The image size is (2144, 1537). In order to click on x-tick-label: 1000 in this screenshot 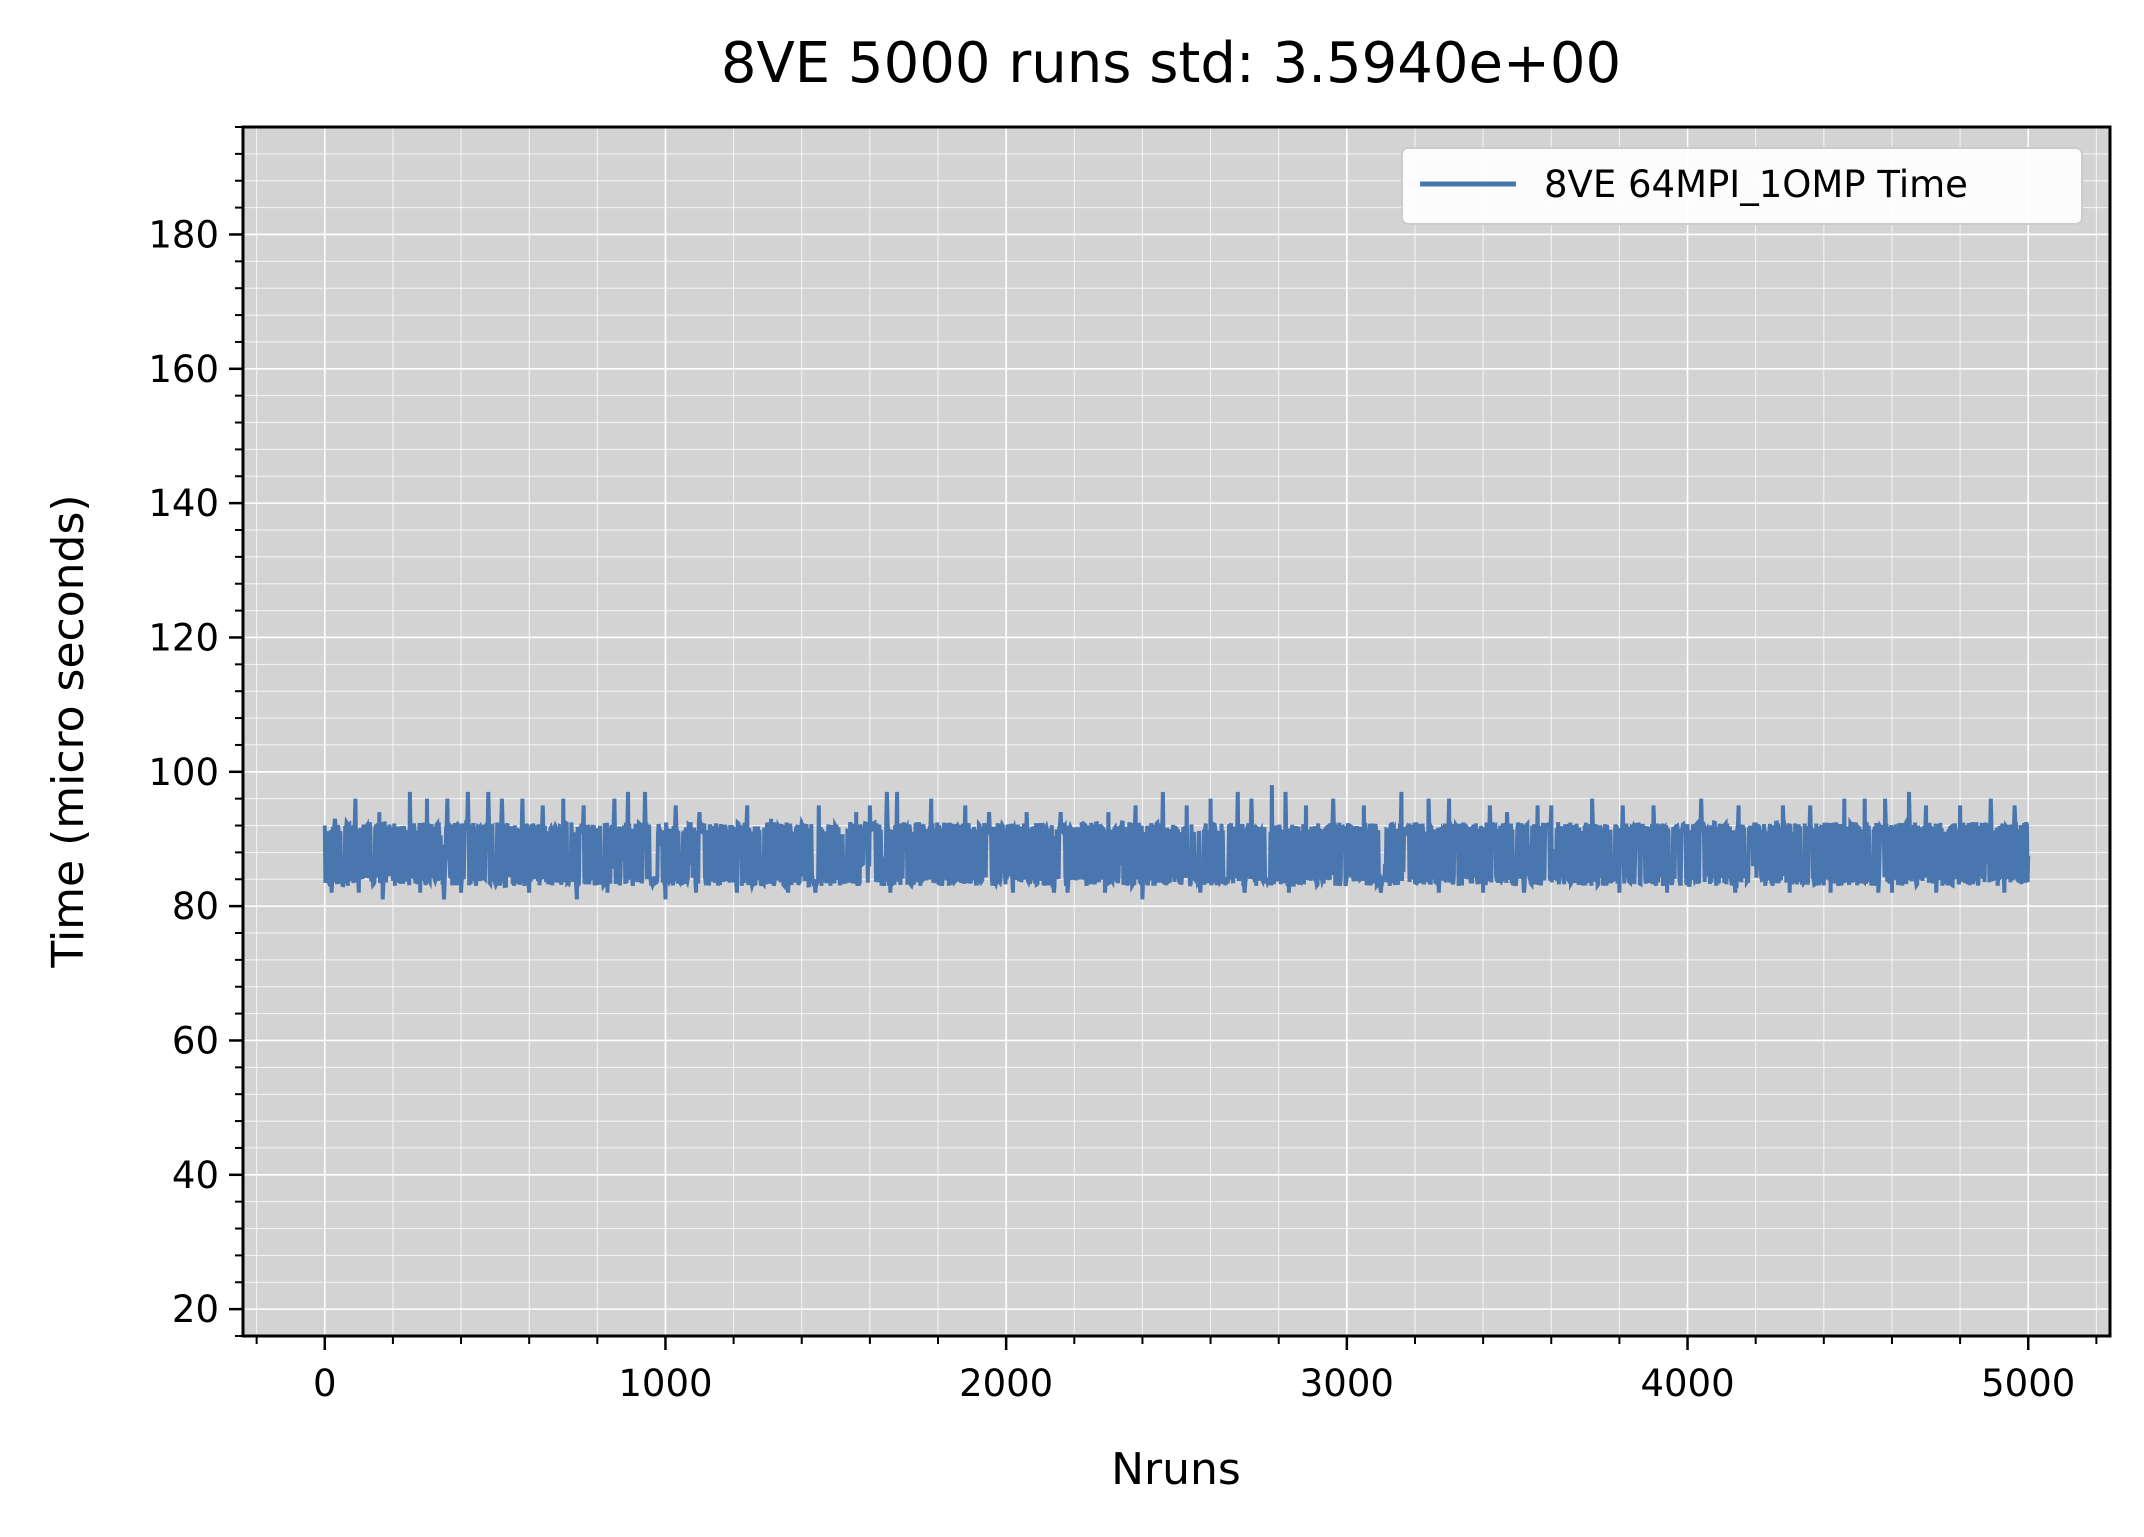, I will do `click(665, 1383)`.